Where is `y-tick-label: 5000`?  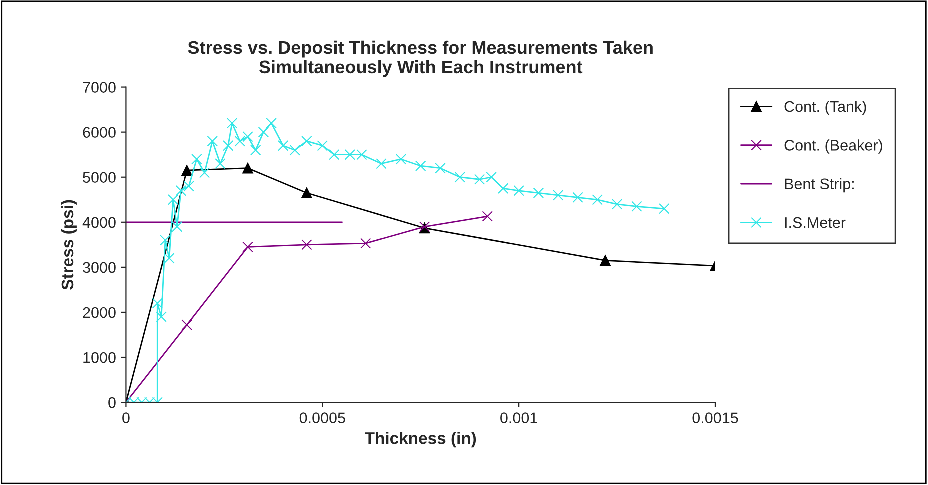
y-tick-label: 5000 is located at coordinates (99, 178).